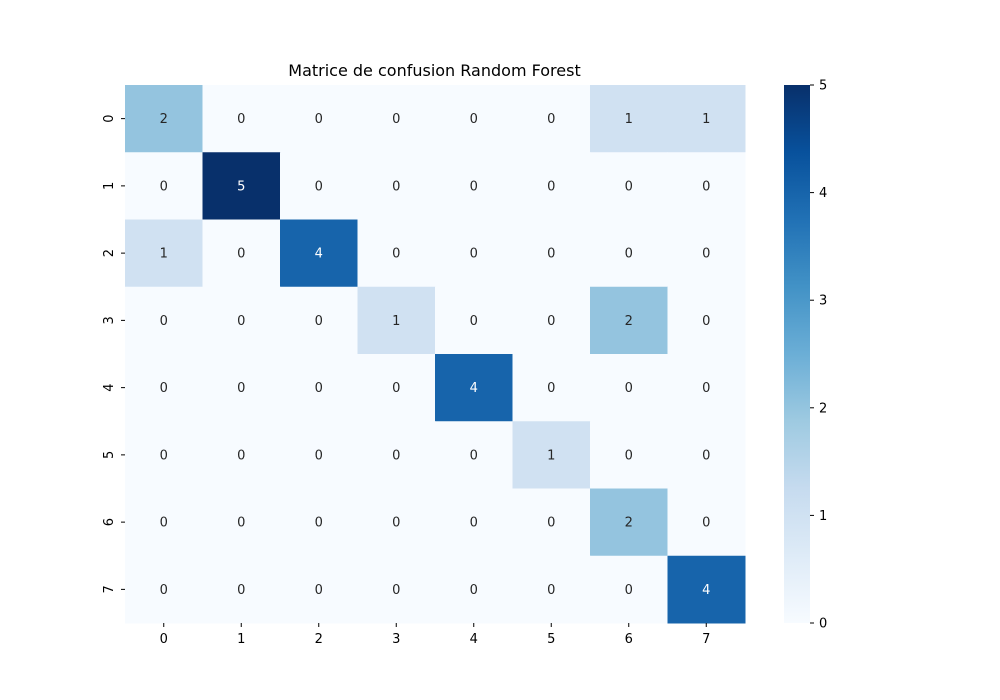 This screenshot has height=700, width=1000. Describe the element at coordinates (823, 408) in the screenshot. I see `colorbar-tick-label: 2` at that location.